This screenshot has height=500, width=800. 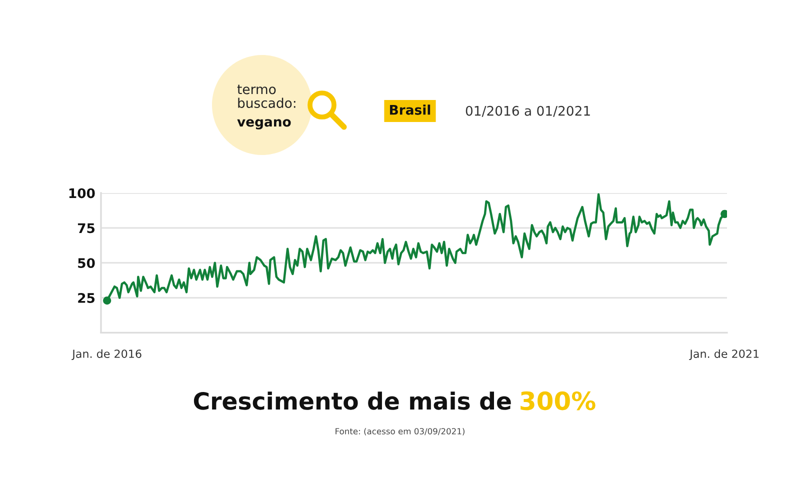 I want to click on text: 300%, so click(x=558, y=400).